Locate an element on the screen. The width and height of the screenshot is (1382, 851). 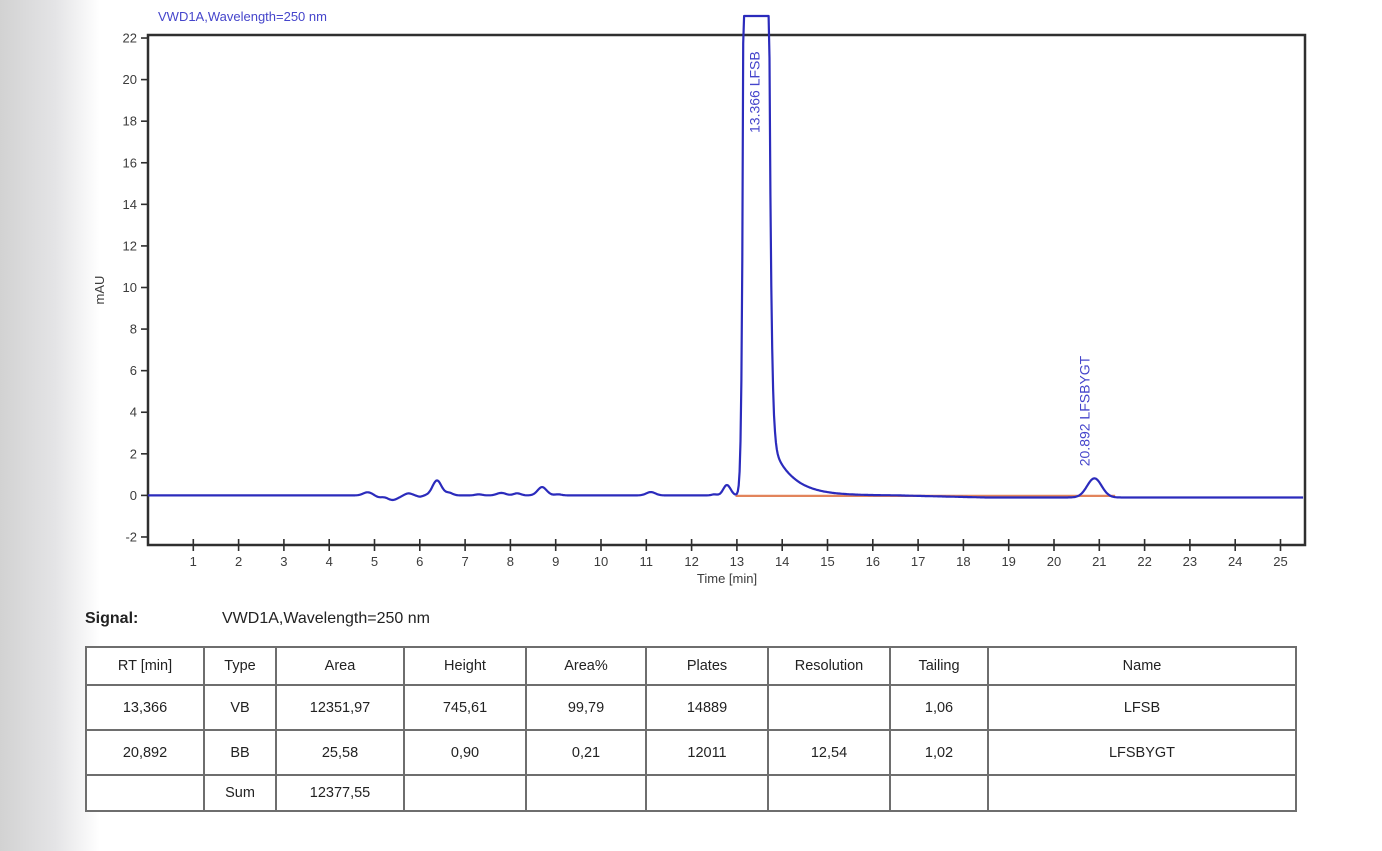
x-tick-label: 2 is located at coordinates (238, 561).